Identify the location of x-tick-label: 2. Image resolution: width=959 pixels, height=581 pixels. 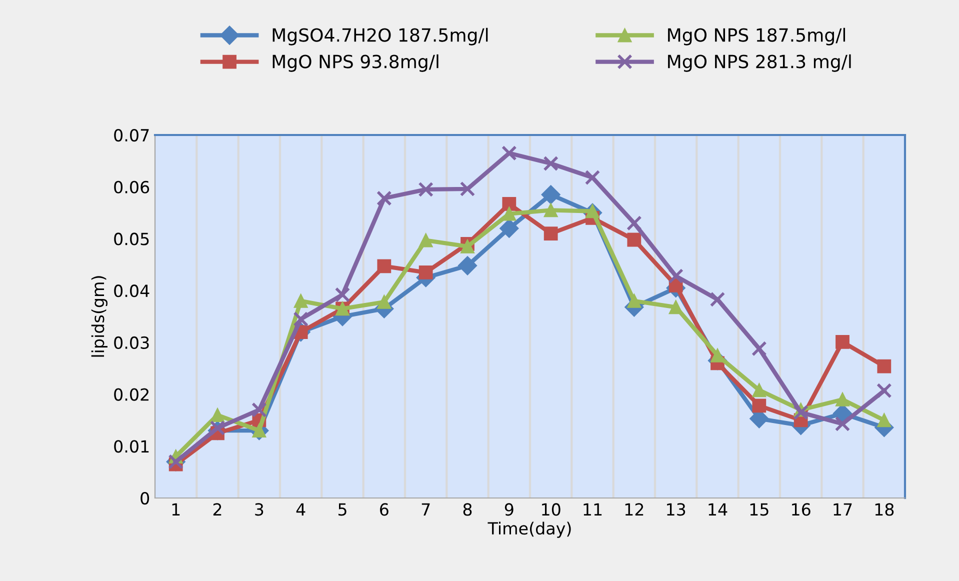
(217, 509).